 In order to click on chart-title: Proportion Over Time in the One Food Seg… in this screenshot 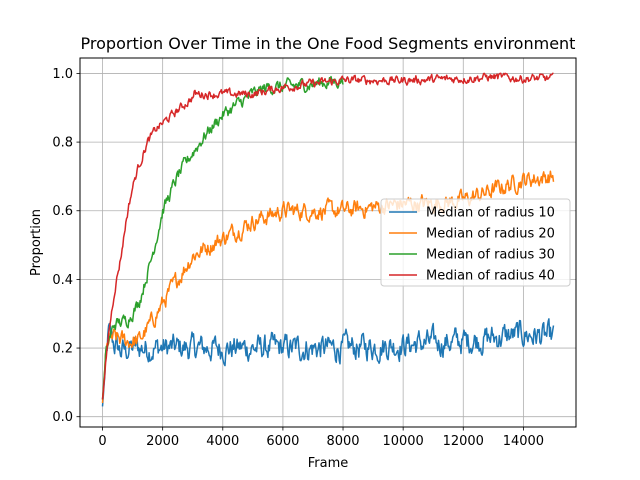, I will do `click(328, 43)`.